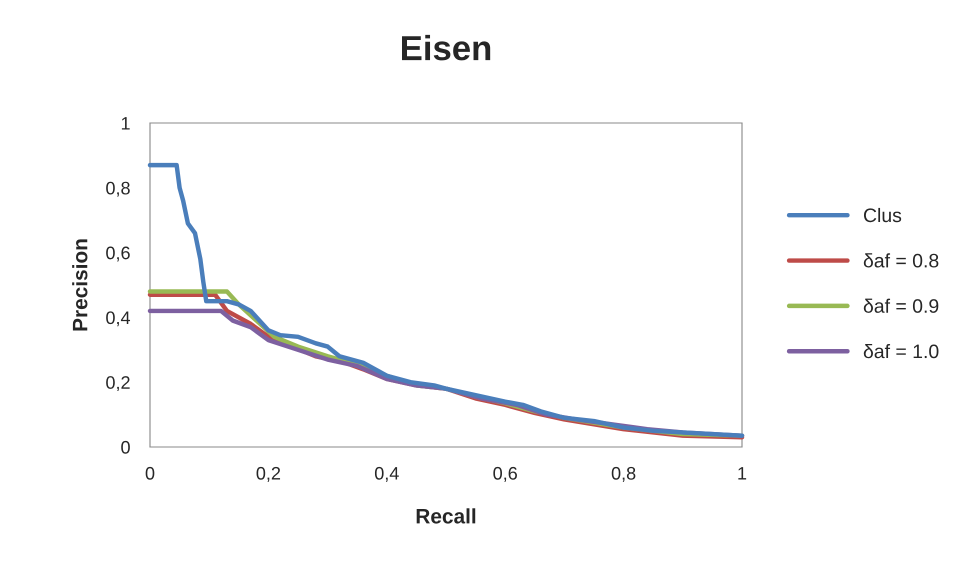 Image resolution: width=955 pixels, height=582 pixels. I want to click on x-tick-label: 0,4, so click(386, 474).